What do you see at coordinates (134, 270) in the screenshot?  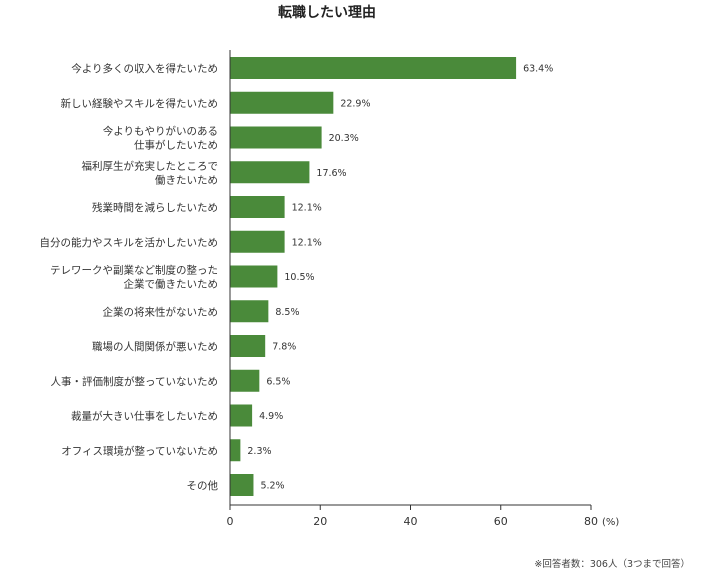 I see `category-label-line: テレワークや副業など制度の整った` at bounding box center [134, 270].